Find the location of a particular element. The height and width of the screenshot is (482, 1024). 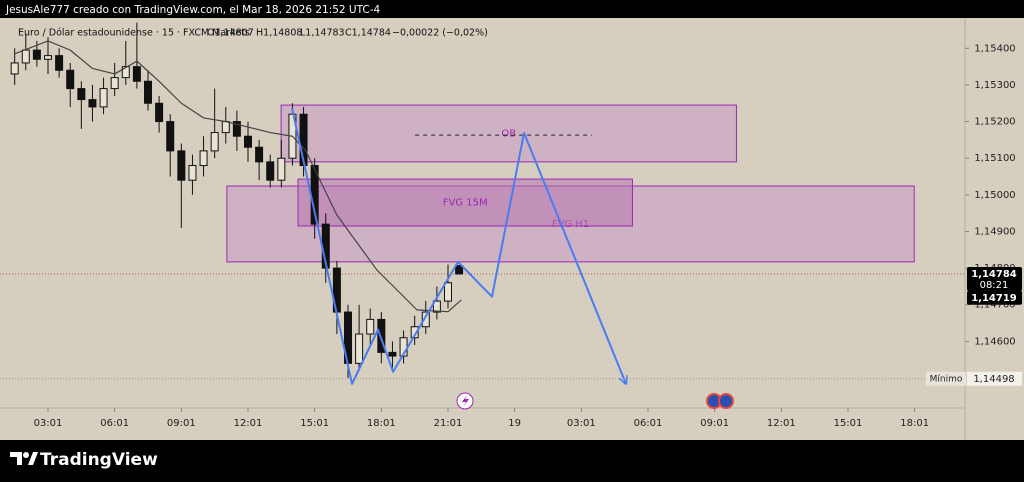

event-icon is located at coordinates (726, 401).